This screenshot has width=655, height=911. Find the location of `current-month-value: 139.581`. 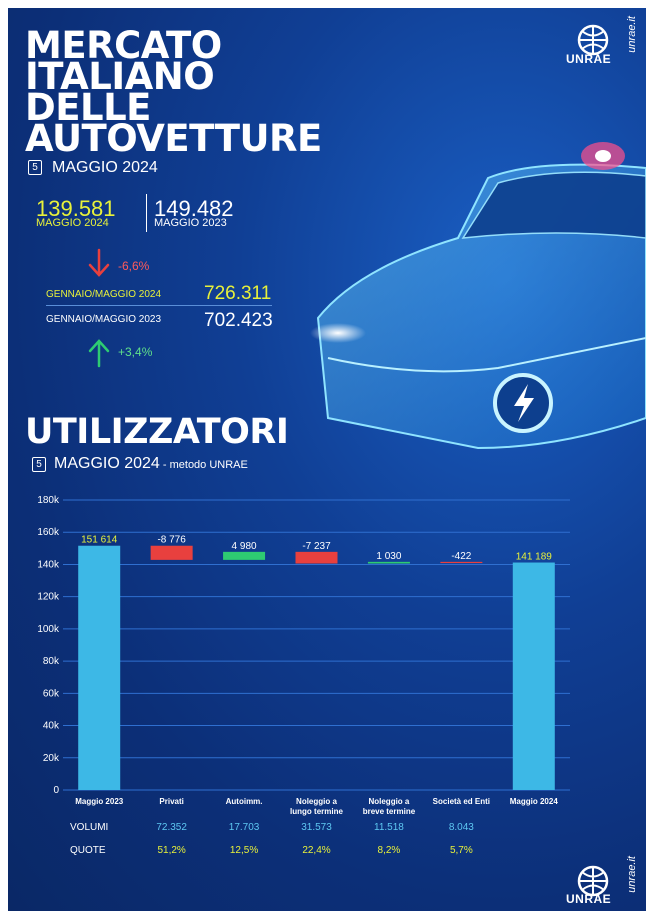

current-month-value: 139.581 is located at coordinates (76, 208).